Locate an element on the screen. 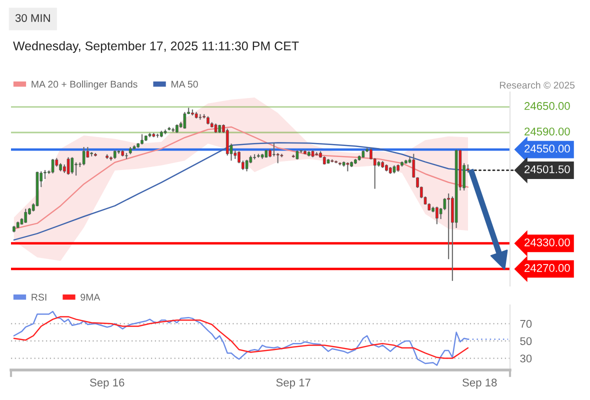 The width and height of the screenshot is (590, 400). chart-title: 30 MIN is located at coordinates (32, 18).